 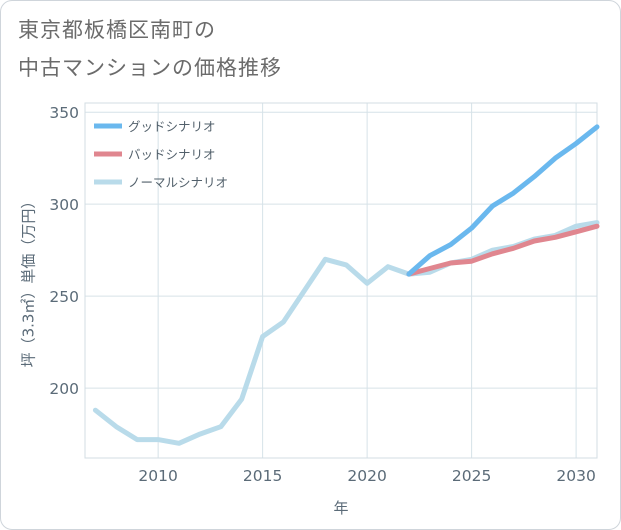 What do you see at coordinates (366, 476) in the screenshot?
I see `x-tick-label: 2020` at bounding box center [366, 476].